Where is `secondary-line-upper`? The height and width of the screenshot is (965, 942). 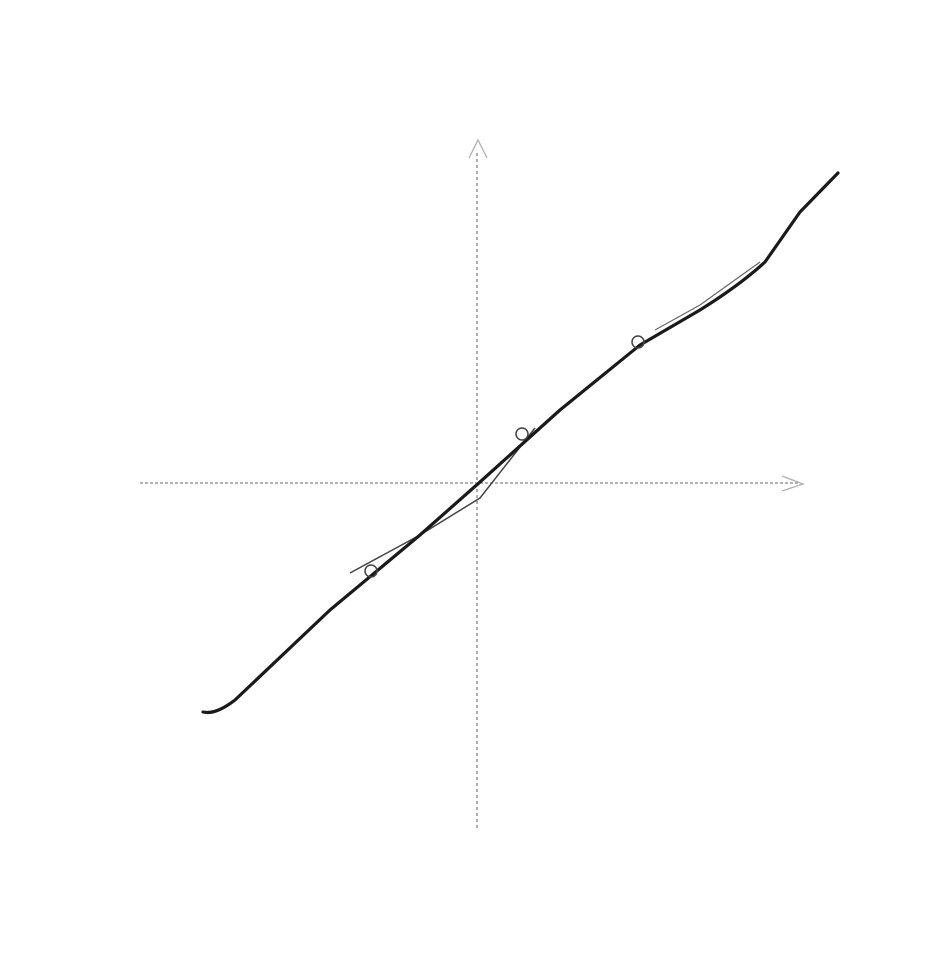
secondary-line-upper is located at coordinates (707, 296).